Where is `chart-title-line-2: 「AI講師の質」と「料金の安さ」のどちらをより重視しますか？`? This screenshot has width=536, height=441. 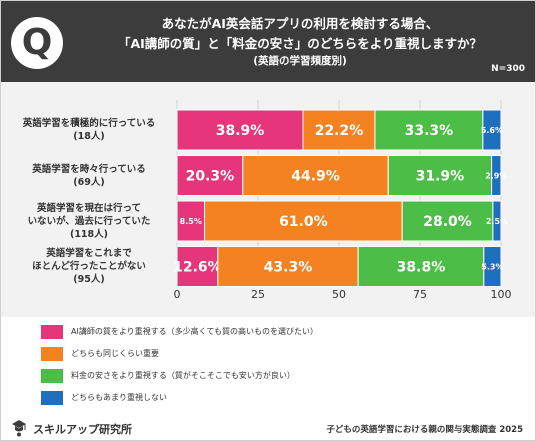
chart-title-line-2: 「AI講師の質」と「料金の安さ」のどちらをより重視しますか？ is located at coordinates (300, 43).